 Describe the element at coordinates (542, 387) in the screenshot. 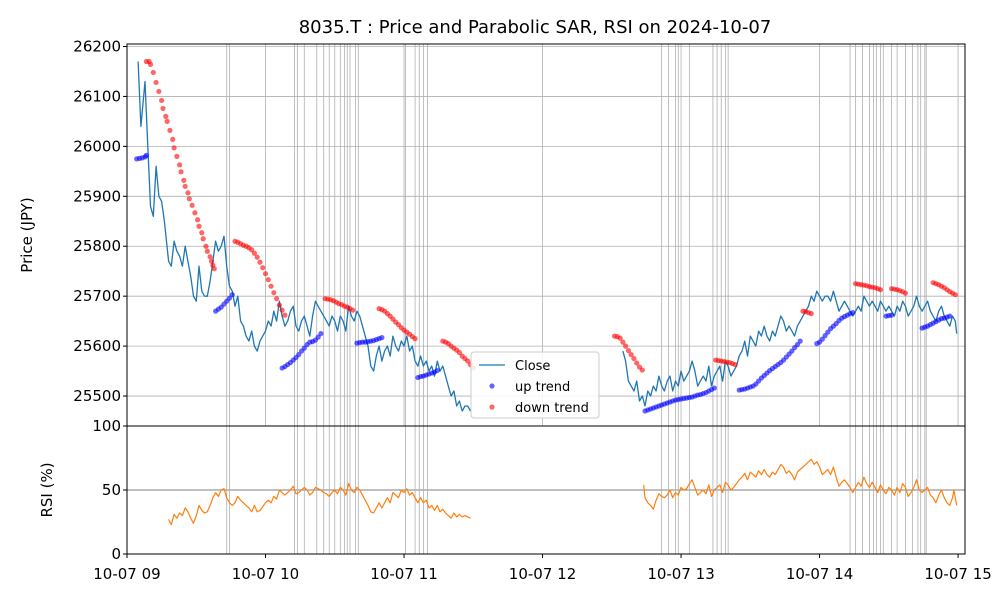

I see `legend-label: up trend` at that location.